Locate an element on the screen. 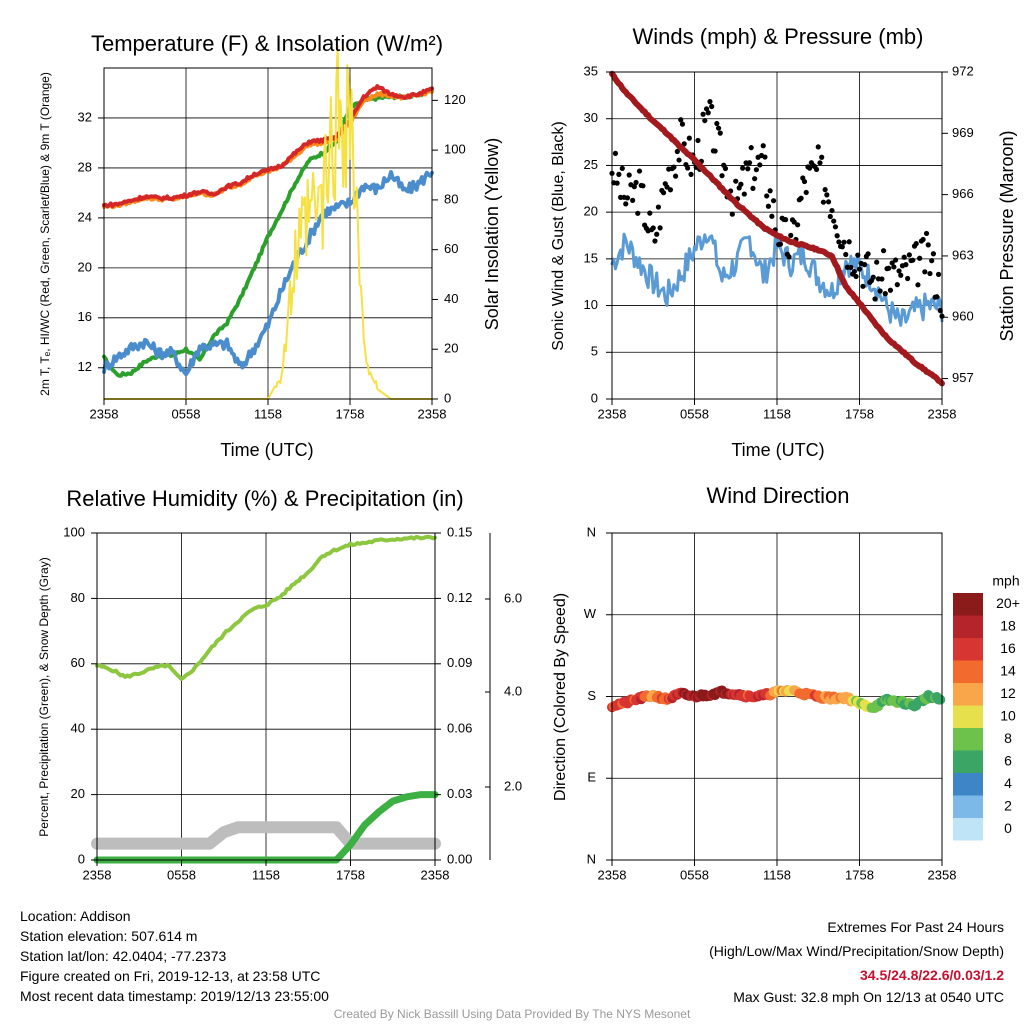 The image size is (1024, 1024). rh-y-tick-label: 80 is located at coordinates (78, 597).